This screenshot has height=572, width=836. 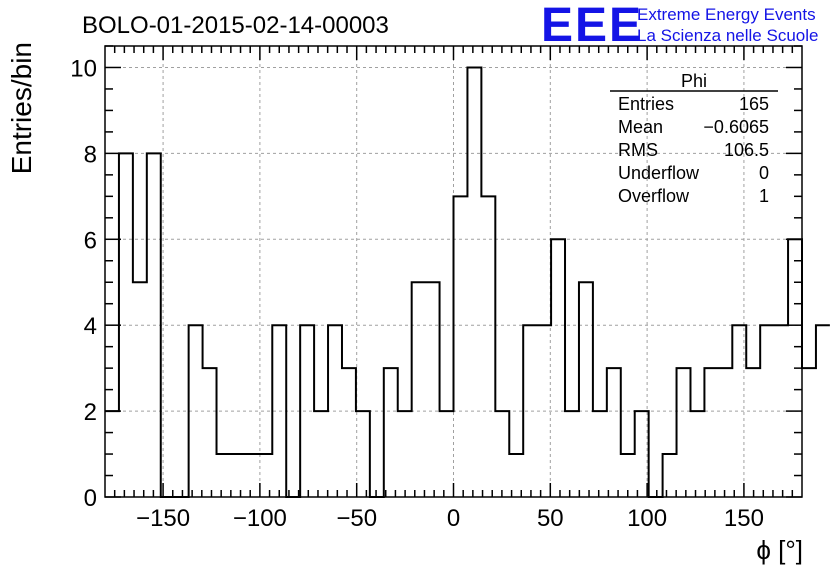 What do you see at coordinates (21, 108) in the screenshot?
I see `y-axis-label: Entries/bin` at bounding box center [21, 108].